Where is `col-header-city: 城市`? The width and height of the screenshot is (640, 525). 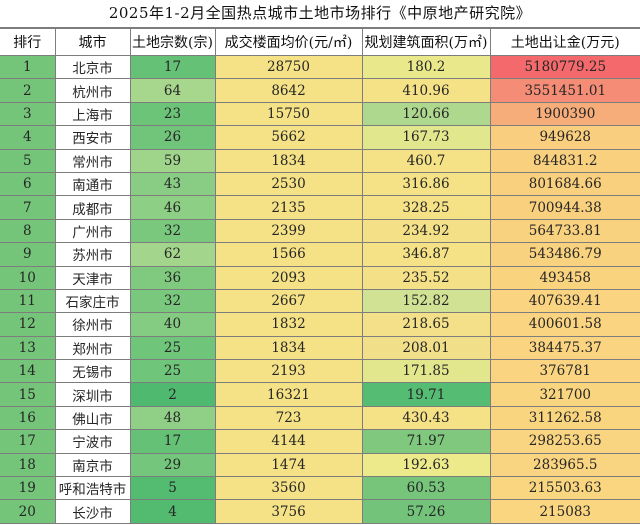
col-header-city: 城市 is located at coordinates (92, 42).